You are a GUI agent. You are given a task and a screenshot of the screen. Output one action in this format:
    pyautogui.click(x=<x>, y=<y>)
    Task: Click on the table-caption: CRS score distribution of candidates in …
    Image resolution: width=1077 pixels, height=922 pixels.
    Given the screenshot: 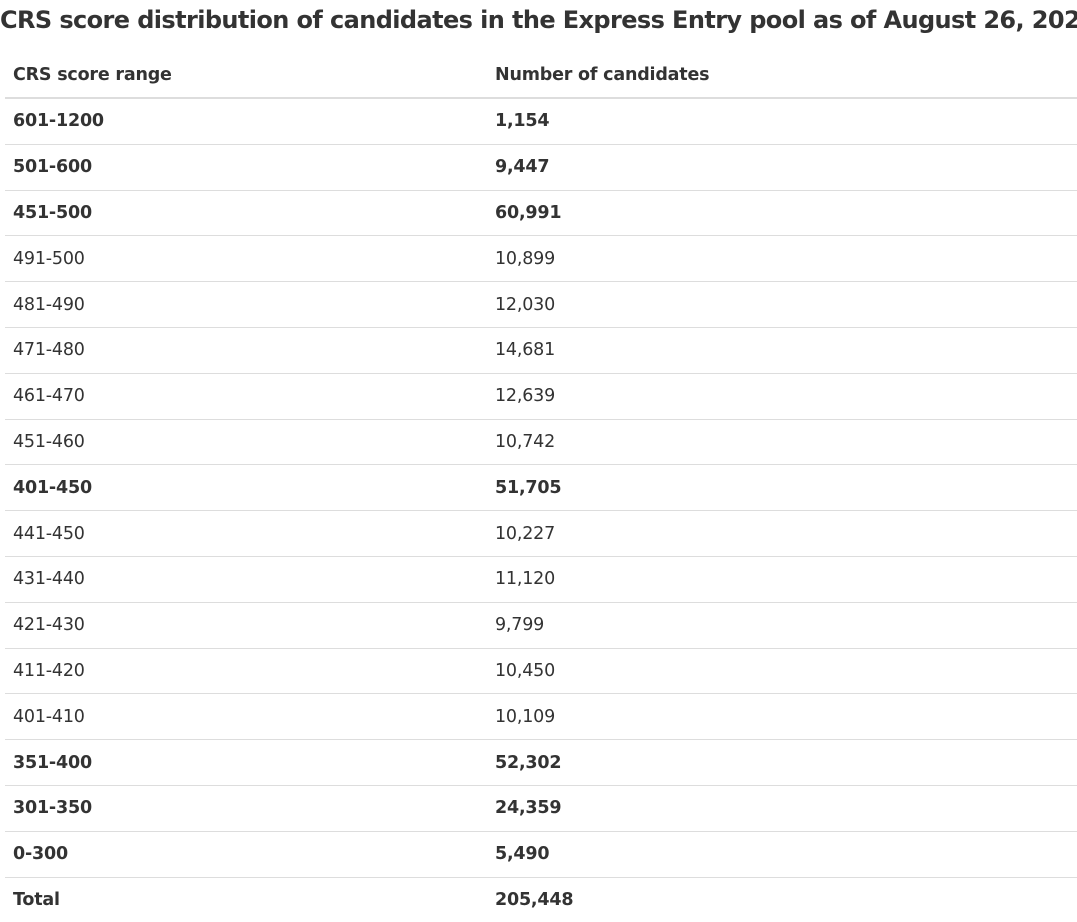 What is the action you would take?
    pyautogui.click(x=538, y=20)
    